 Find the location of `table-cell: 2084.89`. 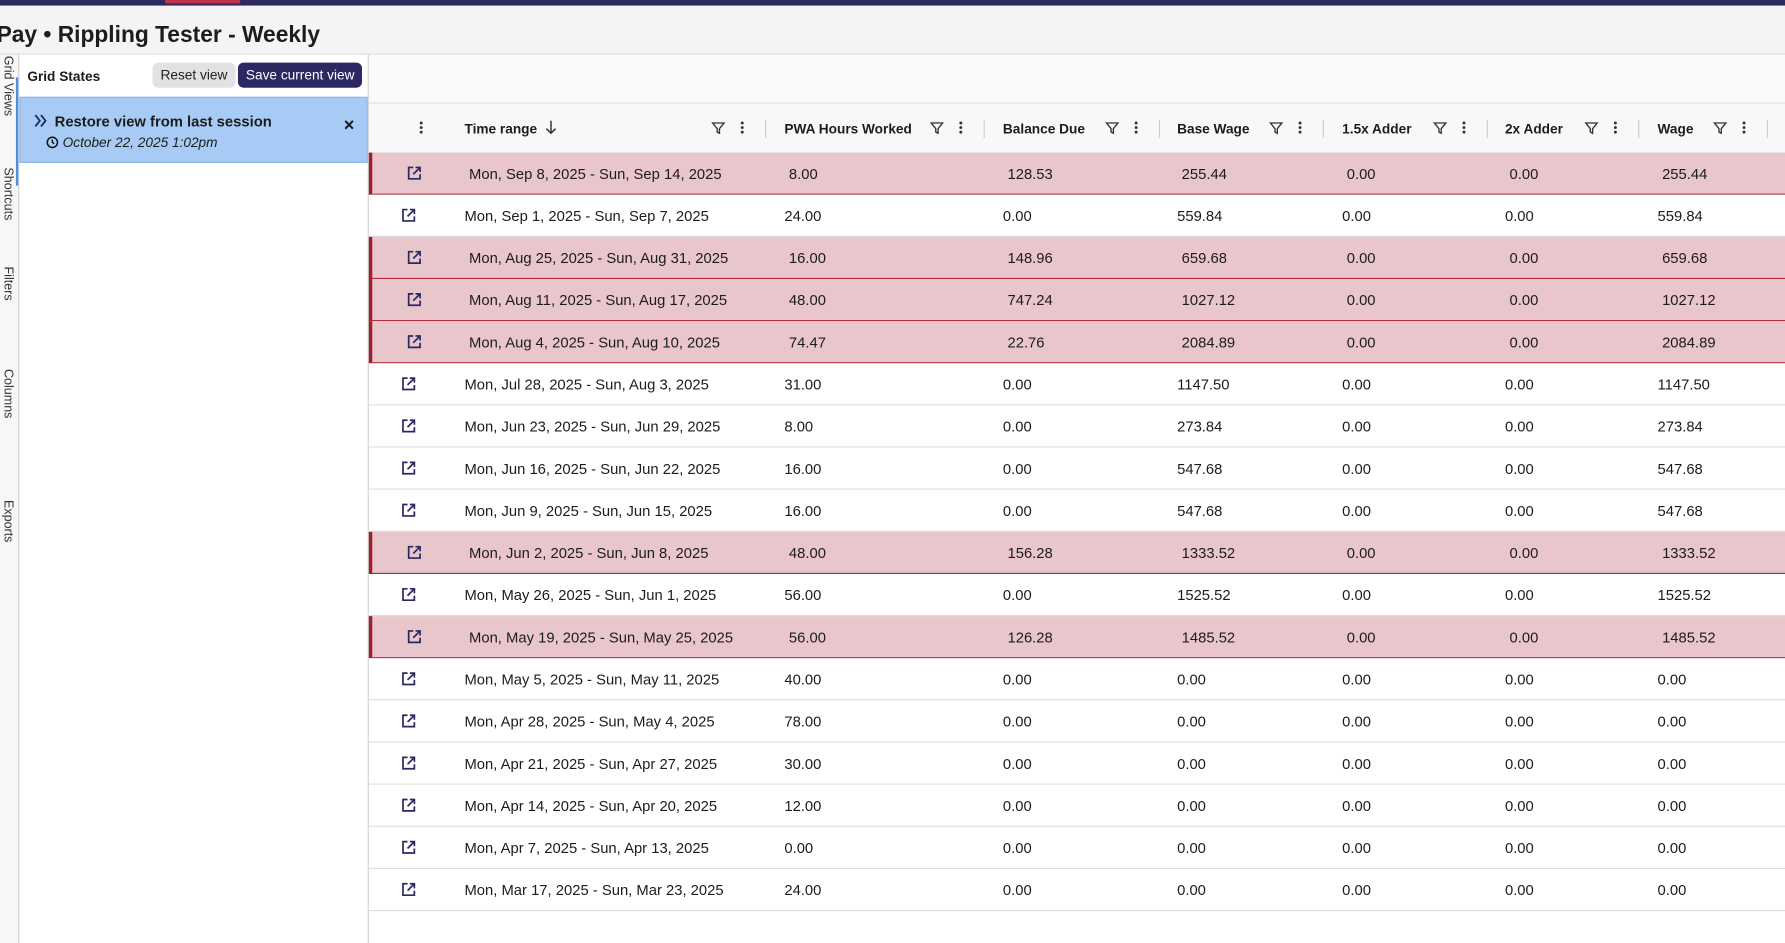

table-cell: 2084.89 is located at coordinates (1208, 342).